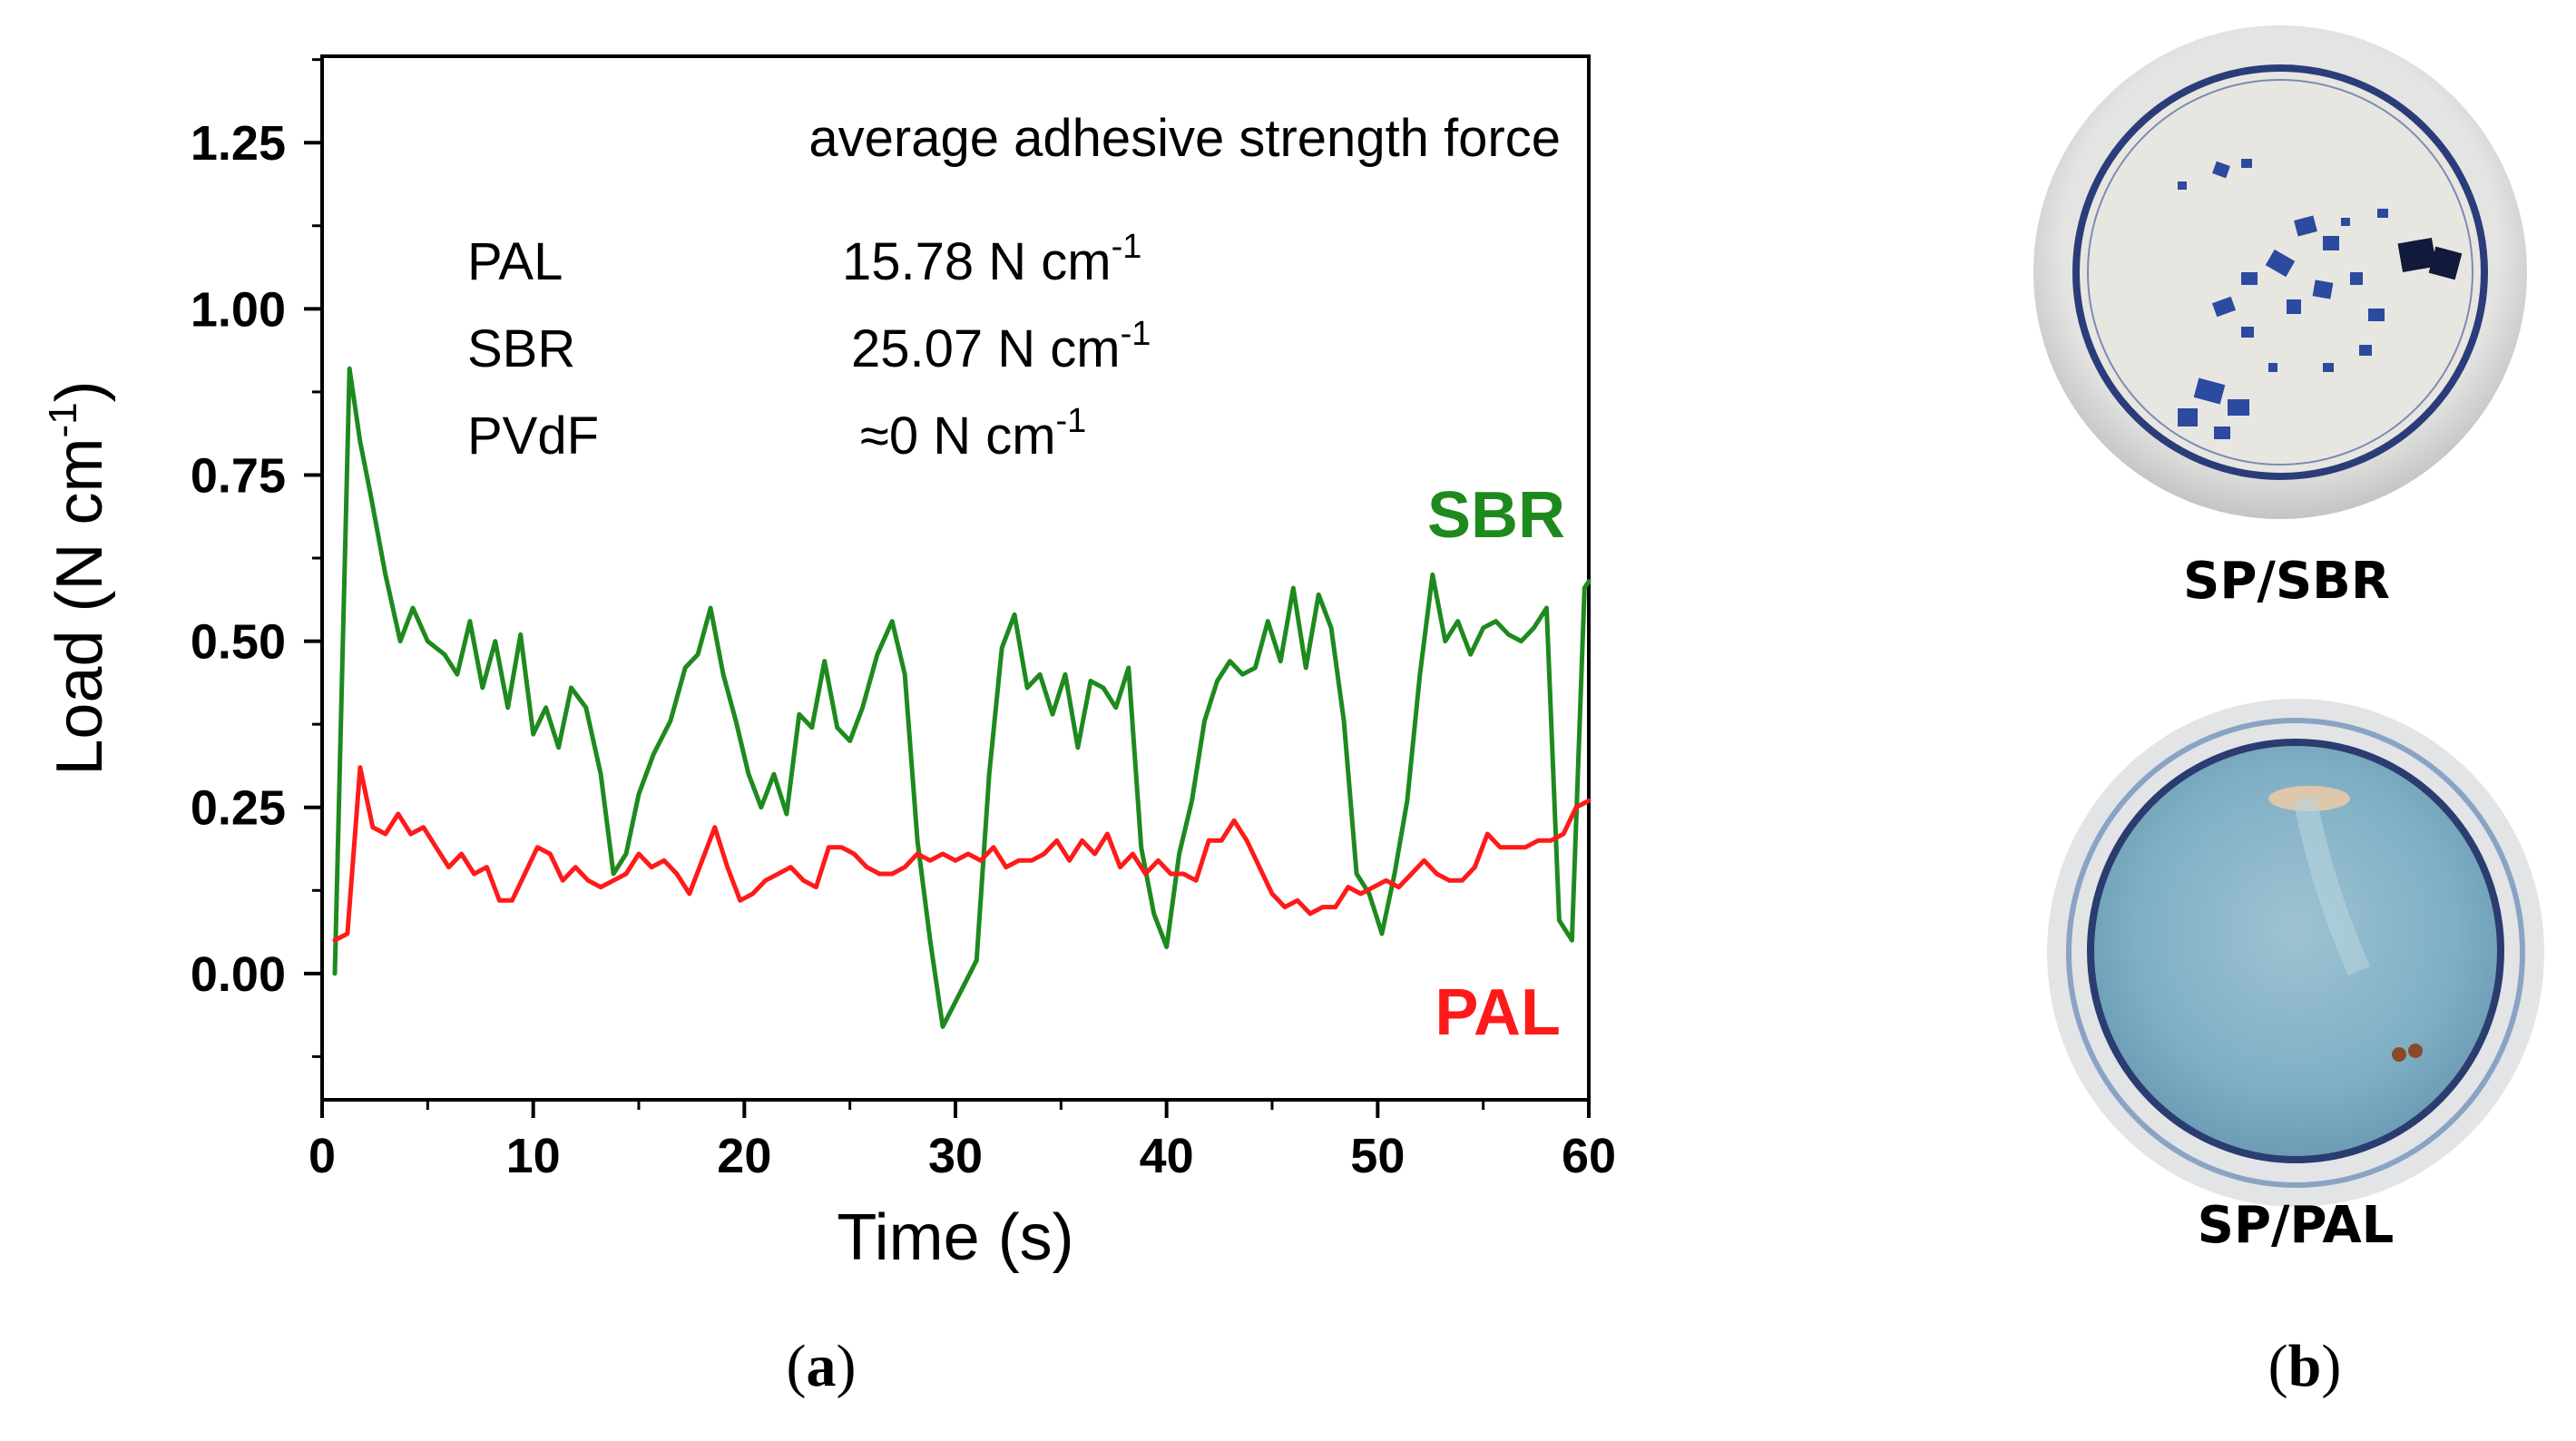 This screenshot has width=2576, height=1441. I want to click on y-tick-label: 0.00, so click(238, 975).